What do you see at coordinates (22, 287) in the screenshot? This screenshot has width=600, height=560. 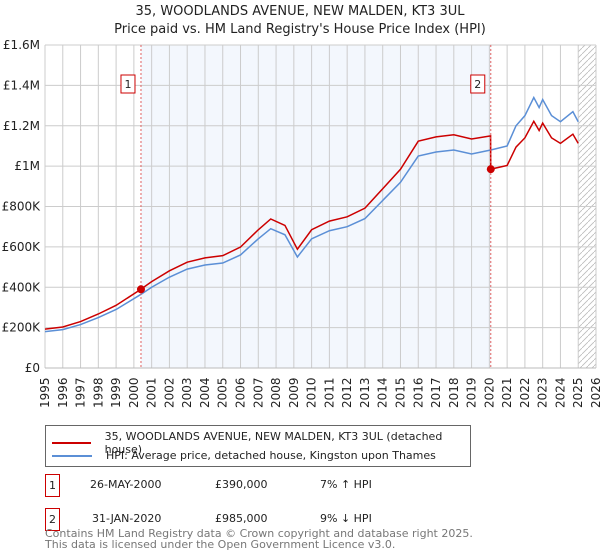 I see `y-tick-label: £400K` at bounding box center [22, 287].